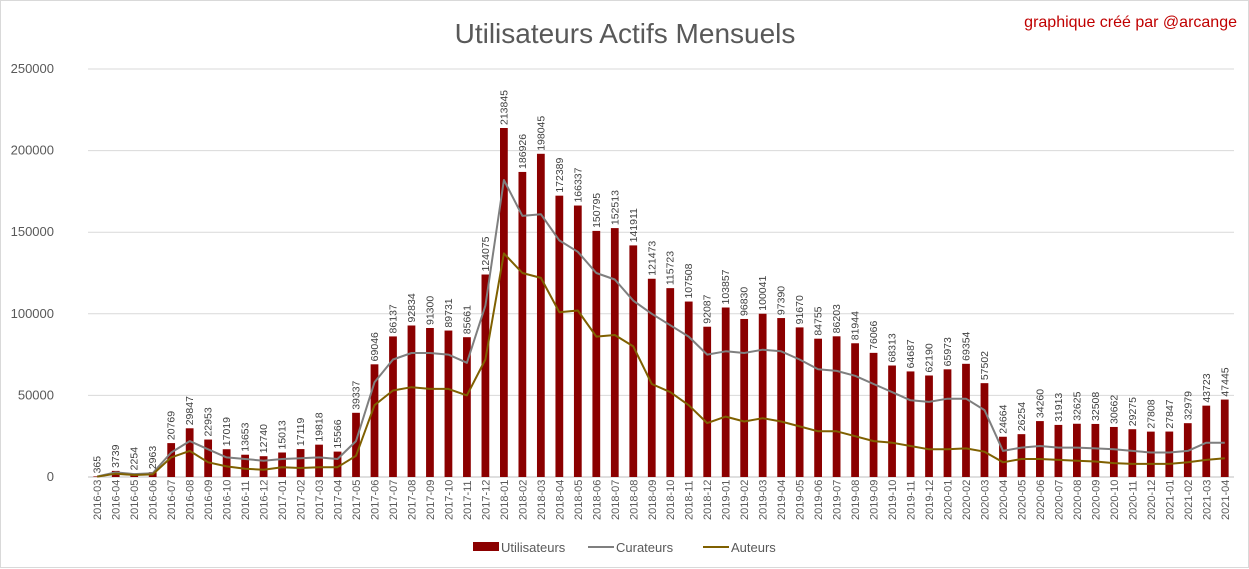  I want to click on data-label: 85661, so click(467, 319).